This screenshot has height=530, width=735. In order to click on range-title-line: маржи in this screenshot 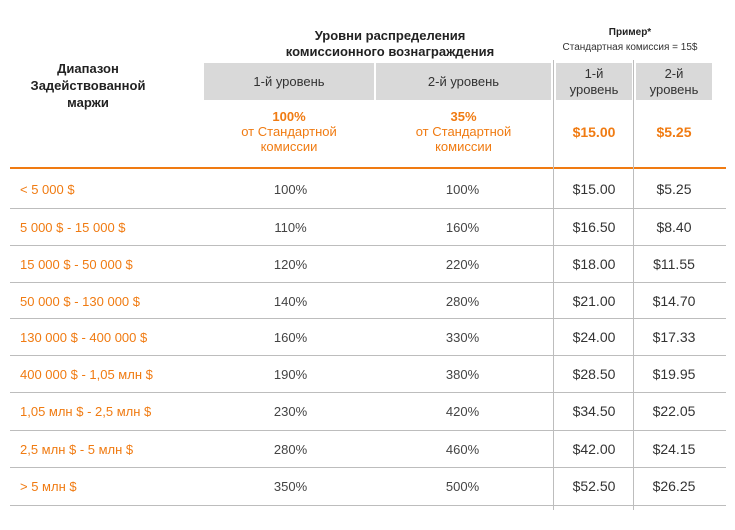, I will do `click(88, 102)`.